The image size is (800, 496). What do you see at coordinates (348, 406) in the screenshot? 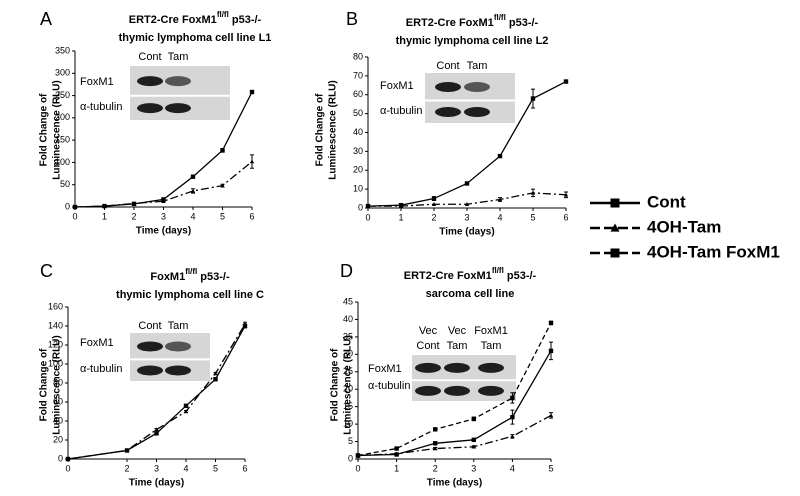
I see `y-tick-label: 15` at bounding box center [348, 406].